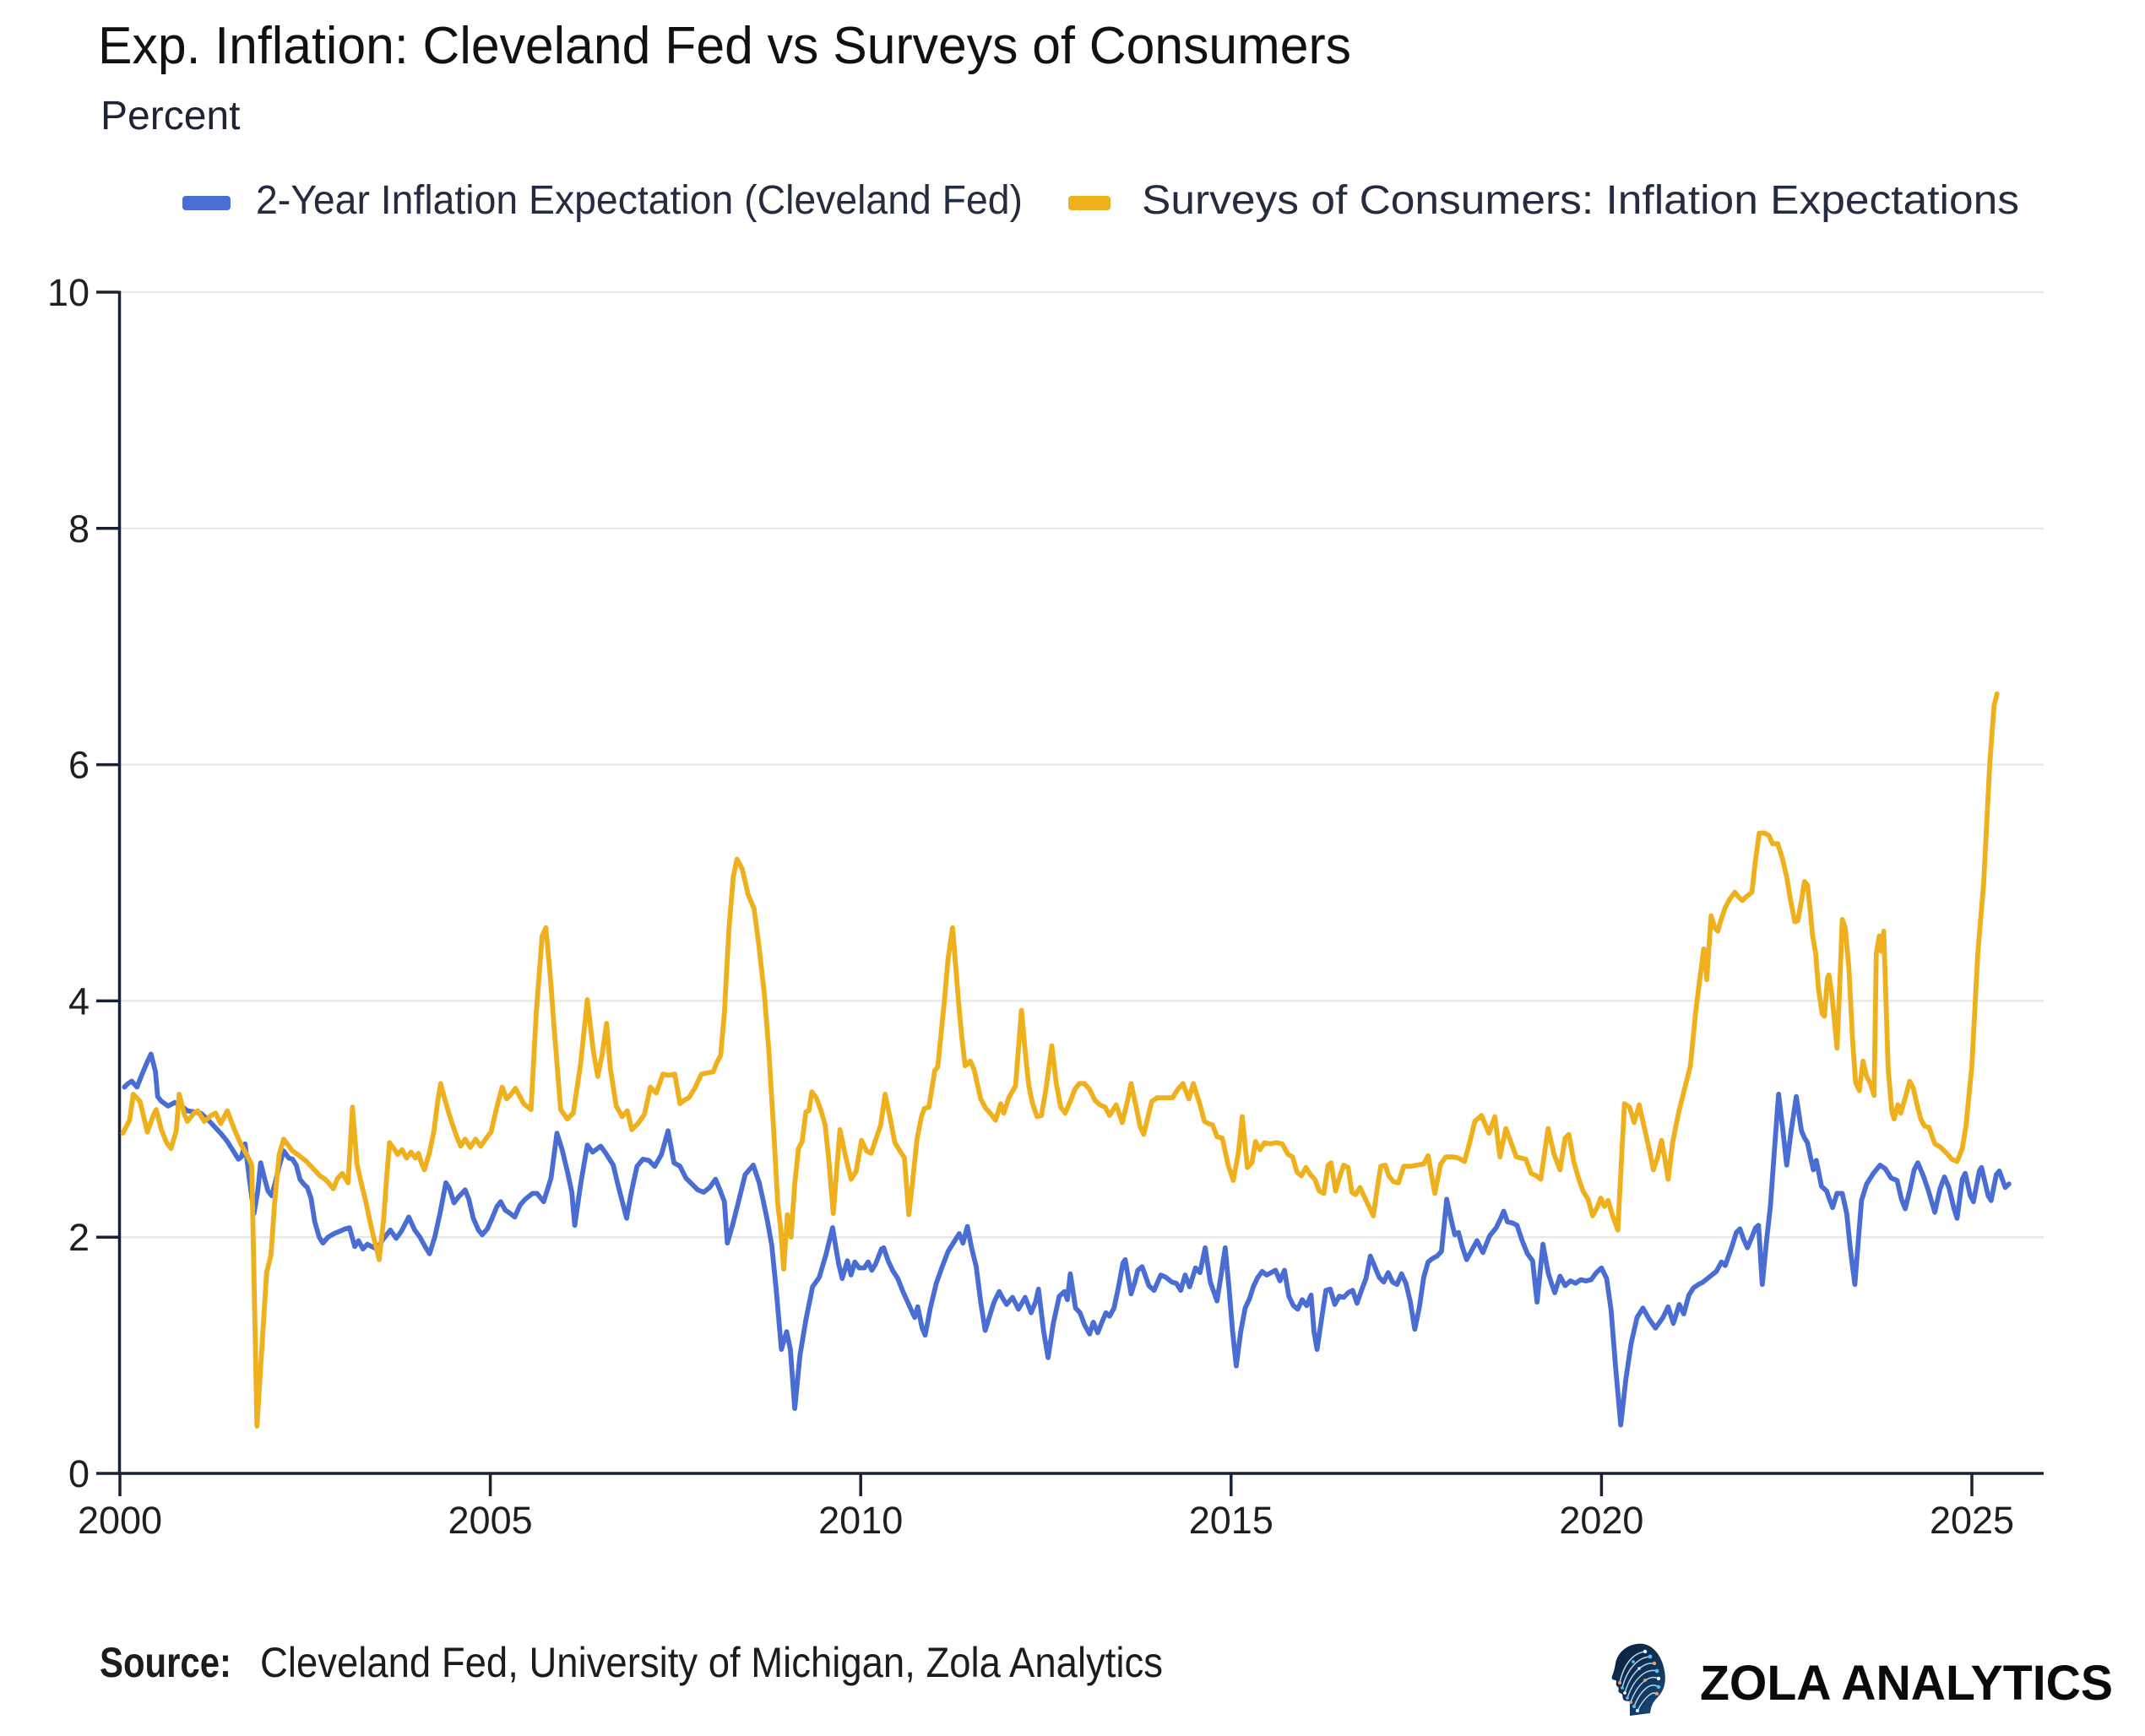 This screenshot has height=1736, width=2145. I want to click on svg-text: 10, so click(69, 292).